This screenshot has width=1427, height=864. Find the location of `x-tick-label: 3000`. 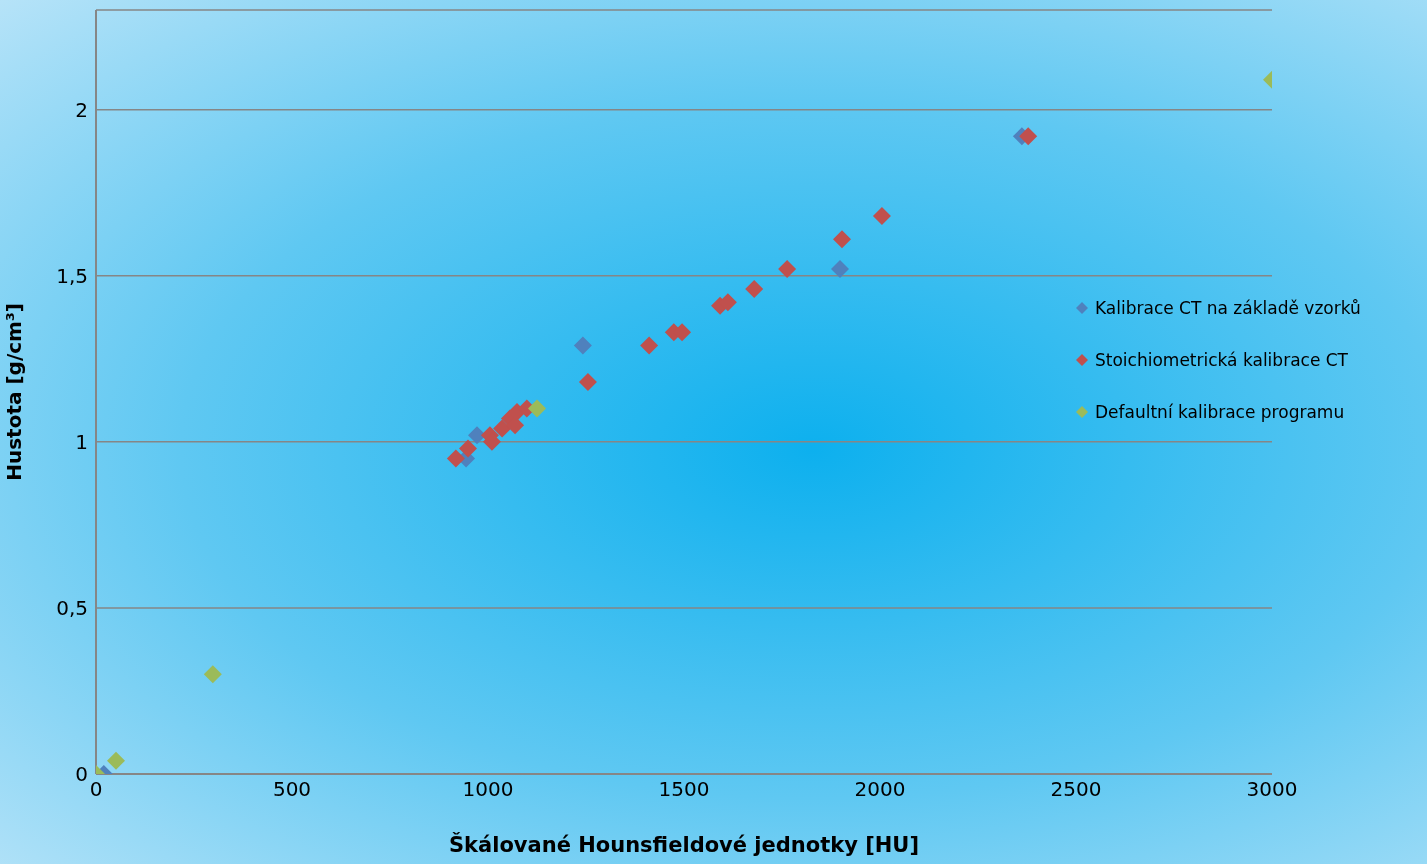

x-tick-label: 3000 is located at coordinates (1272, 789).